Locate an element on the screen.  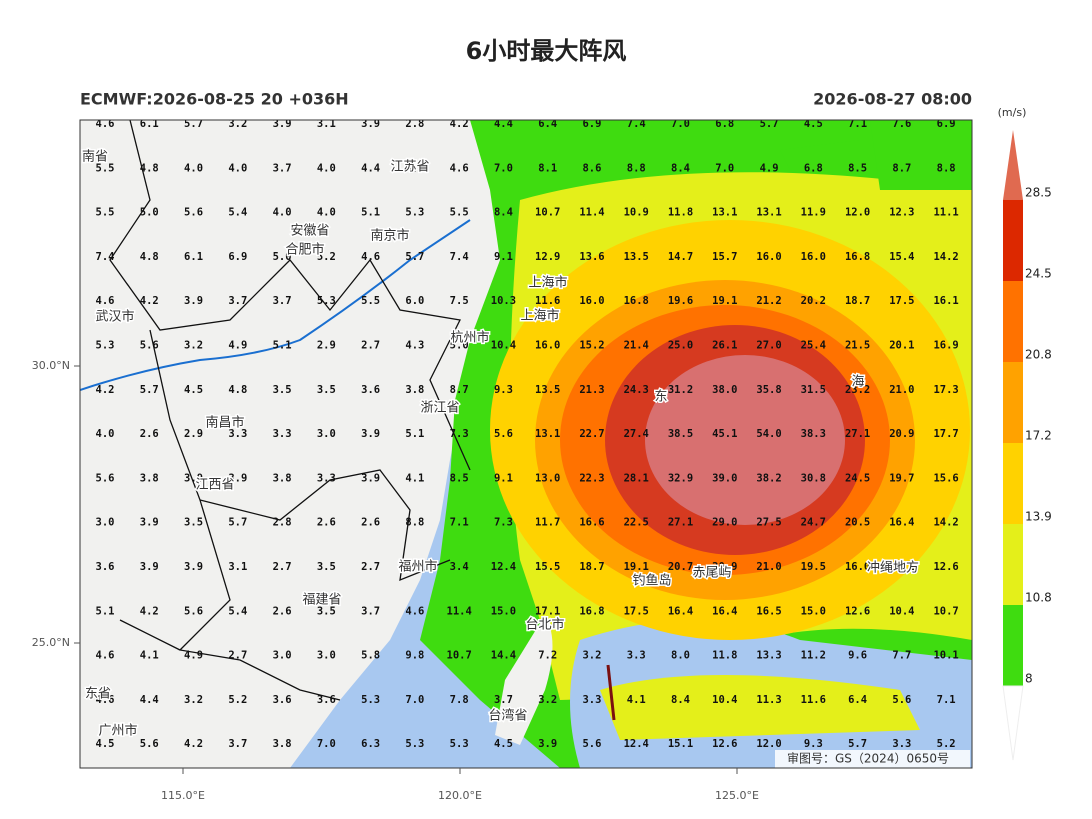
grid-value: 15.6 is located at coordinates (945, 478).